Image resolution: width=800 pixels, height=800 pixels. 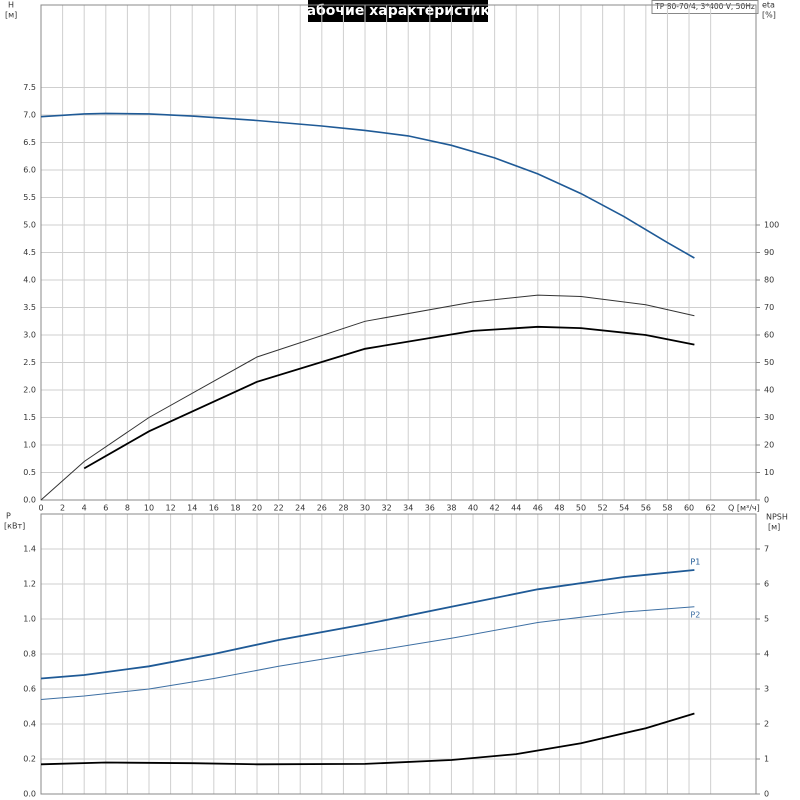 I want to click on y2-axis-label: eta, so click(x=768, y=5).